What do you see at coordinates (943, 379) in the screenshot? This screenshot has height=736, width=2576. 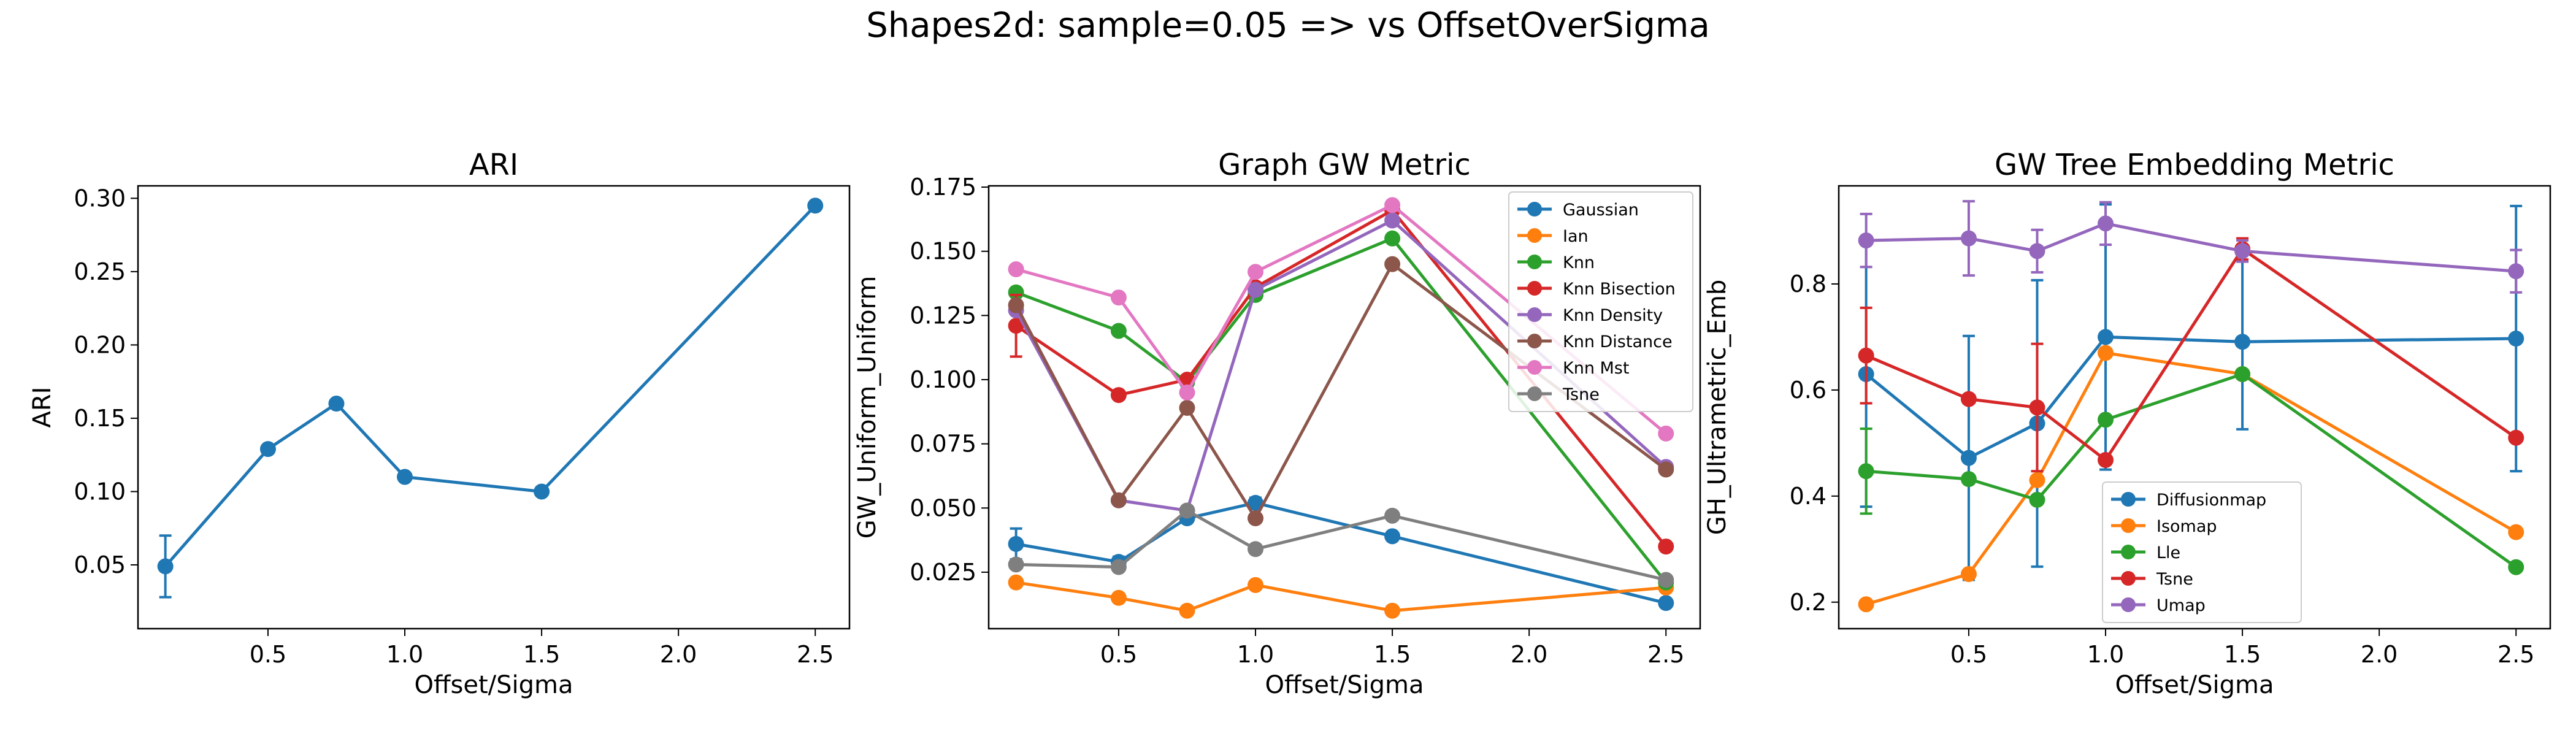 I see `y-tick-label: 0.100` at bounding box center [943, 379].